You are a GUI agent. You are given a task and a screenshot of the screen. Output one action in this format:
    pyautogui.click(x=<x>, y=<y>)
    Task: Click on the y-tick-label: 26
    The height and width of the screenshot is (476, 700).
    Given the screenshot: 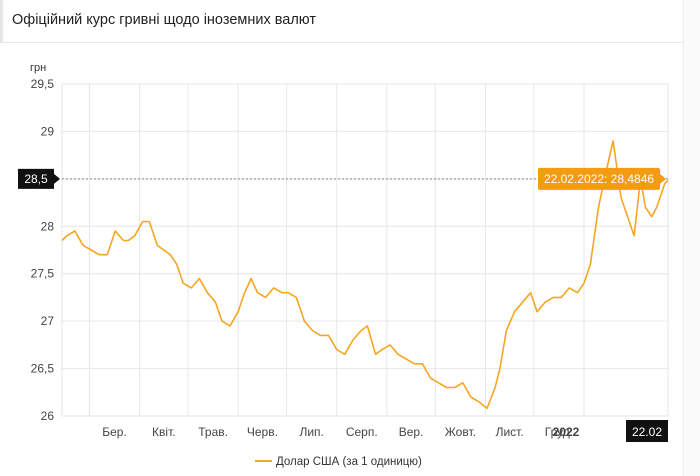 What is the action you would take?
    pyautogui.click(x=48, y=416)
    